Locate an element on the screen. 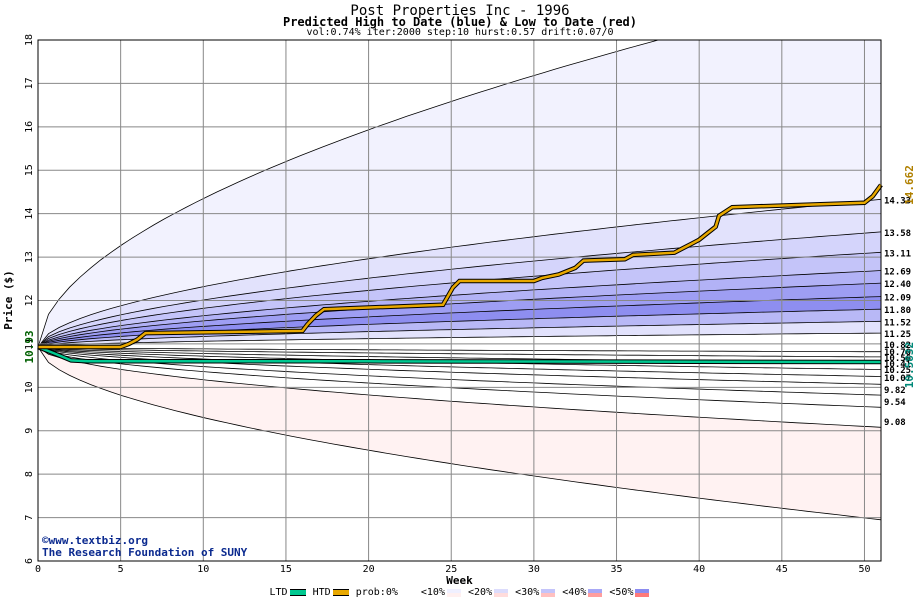  x-tick-label-7: 35 is located at coordinates (617, 569).